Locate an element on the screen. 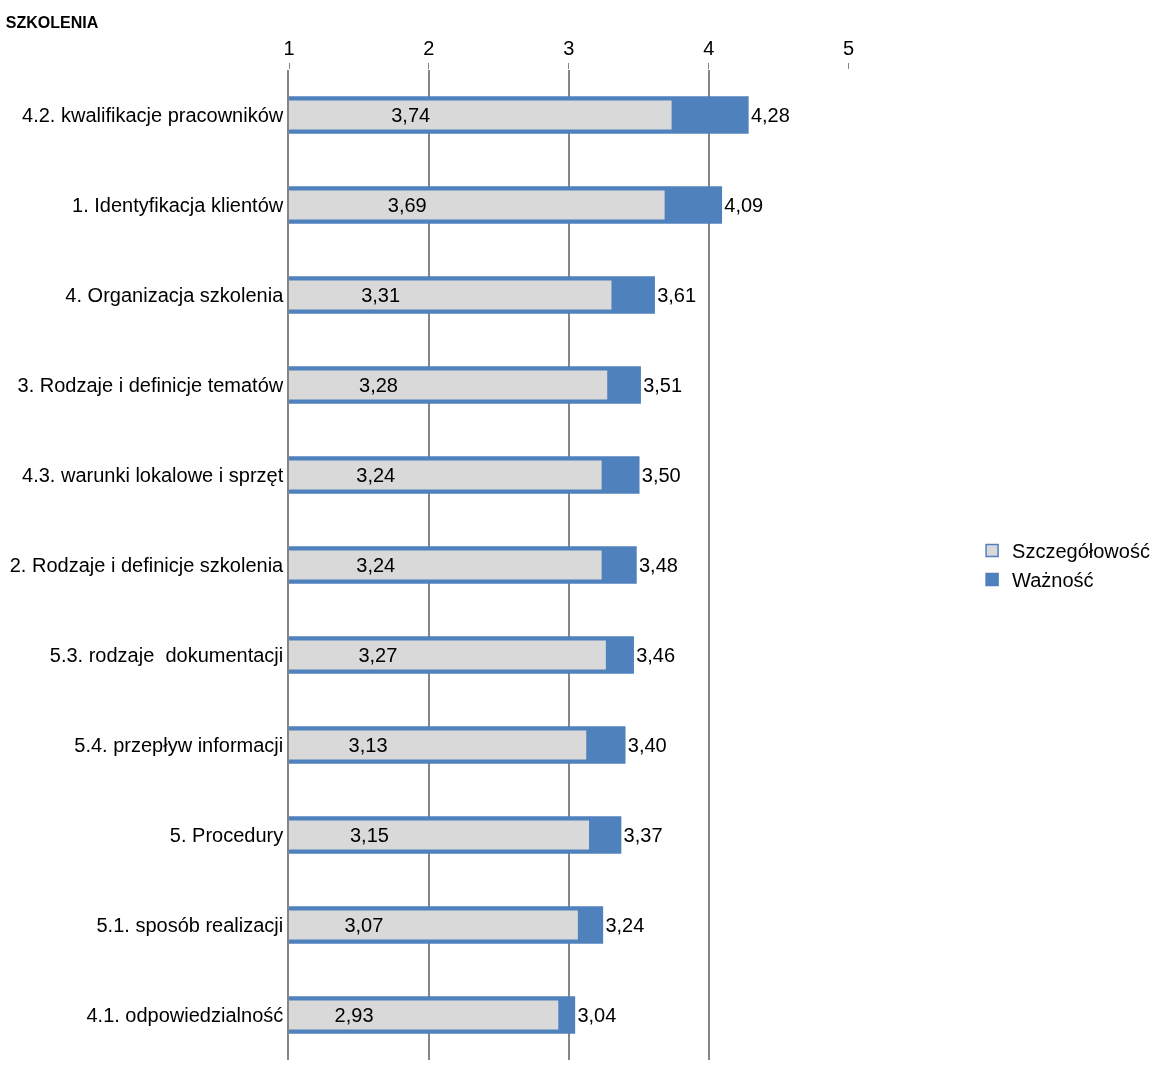  data-label: 3,40 is located at coordinates (647, 745).